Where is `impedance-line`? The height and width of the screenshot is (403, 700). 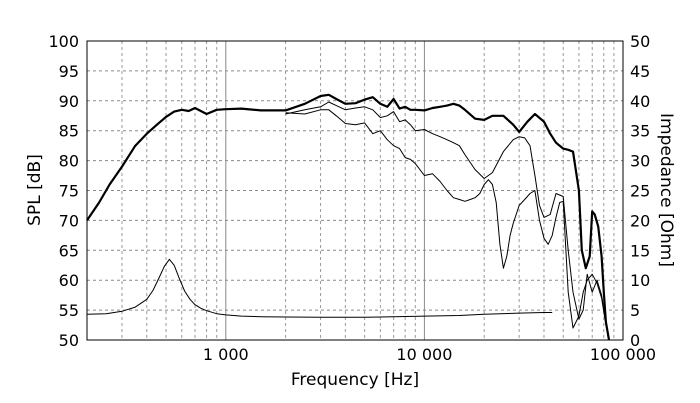 impedance-line is located at coordinates (319, 288).